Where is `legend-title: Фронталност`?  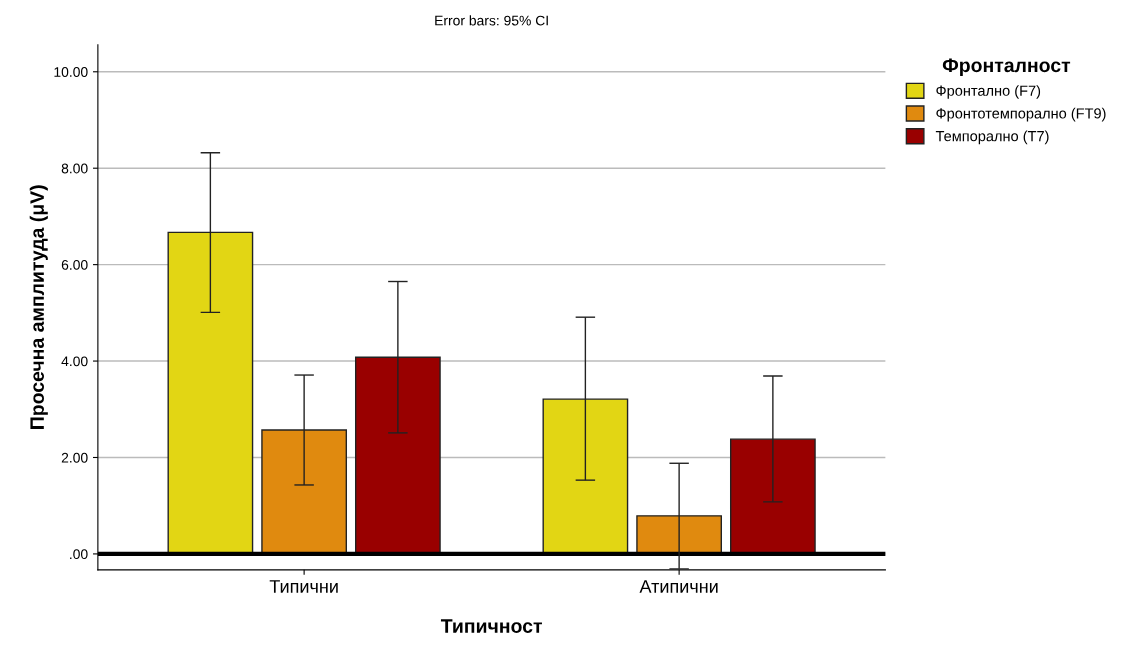 legend-title: Фронталност is located at coordinates (1006, 67).